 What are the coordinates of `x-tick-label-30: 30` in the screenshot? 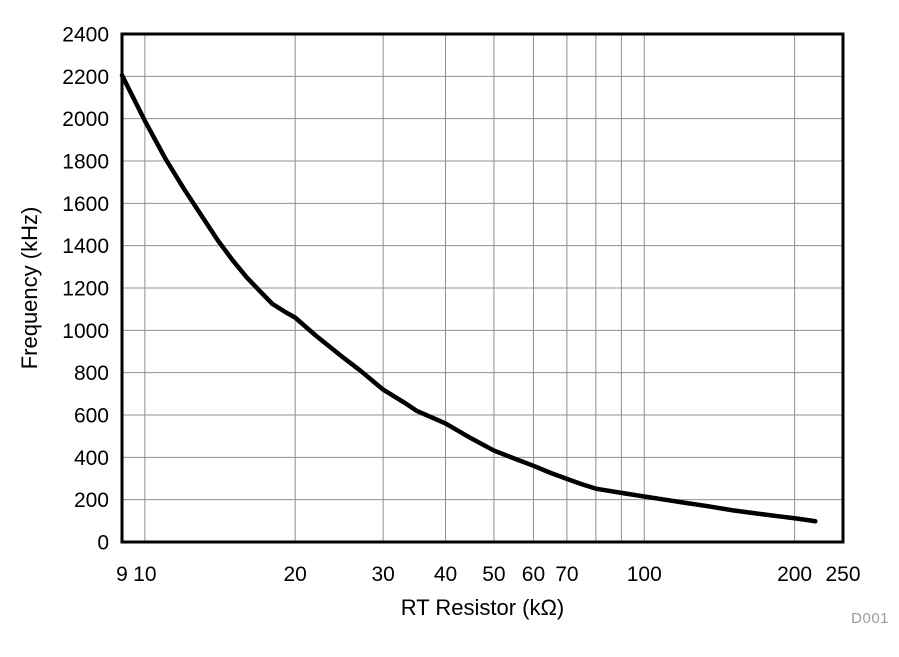 It's located at (382, 574).